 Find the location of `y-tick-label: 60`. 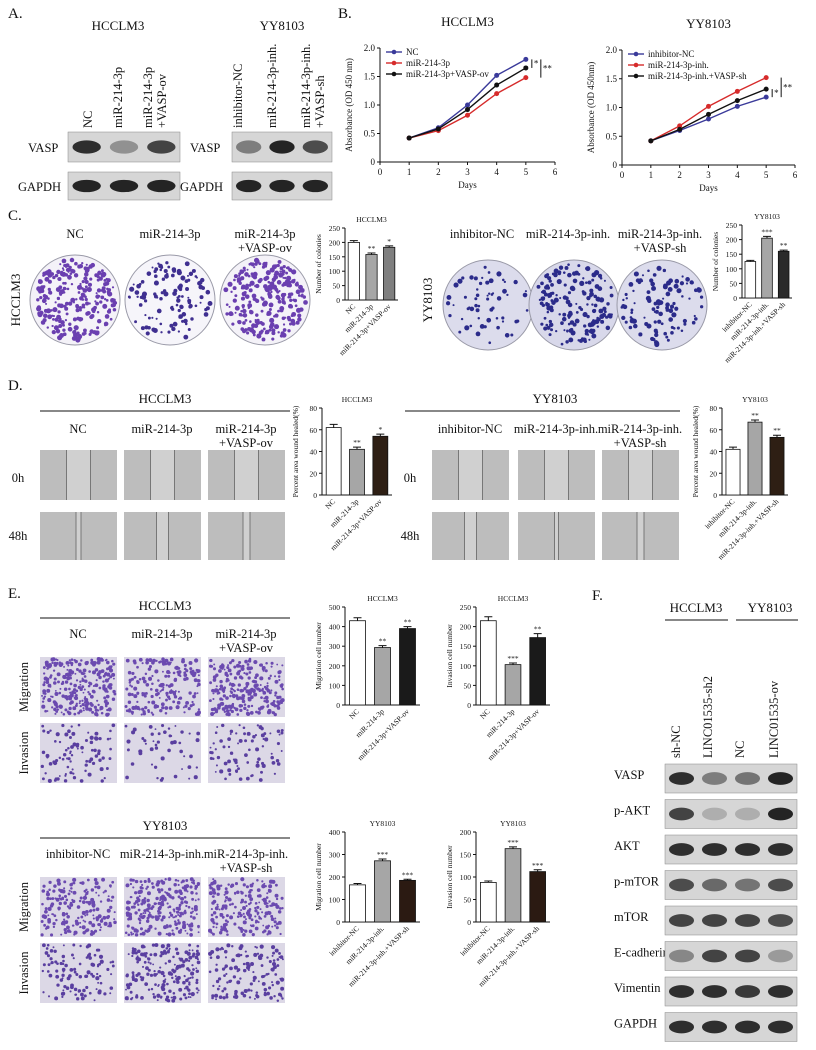

y-tick-label: 60 is located at coordinates (314, 430).